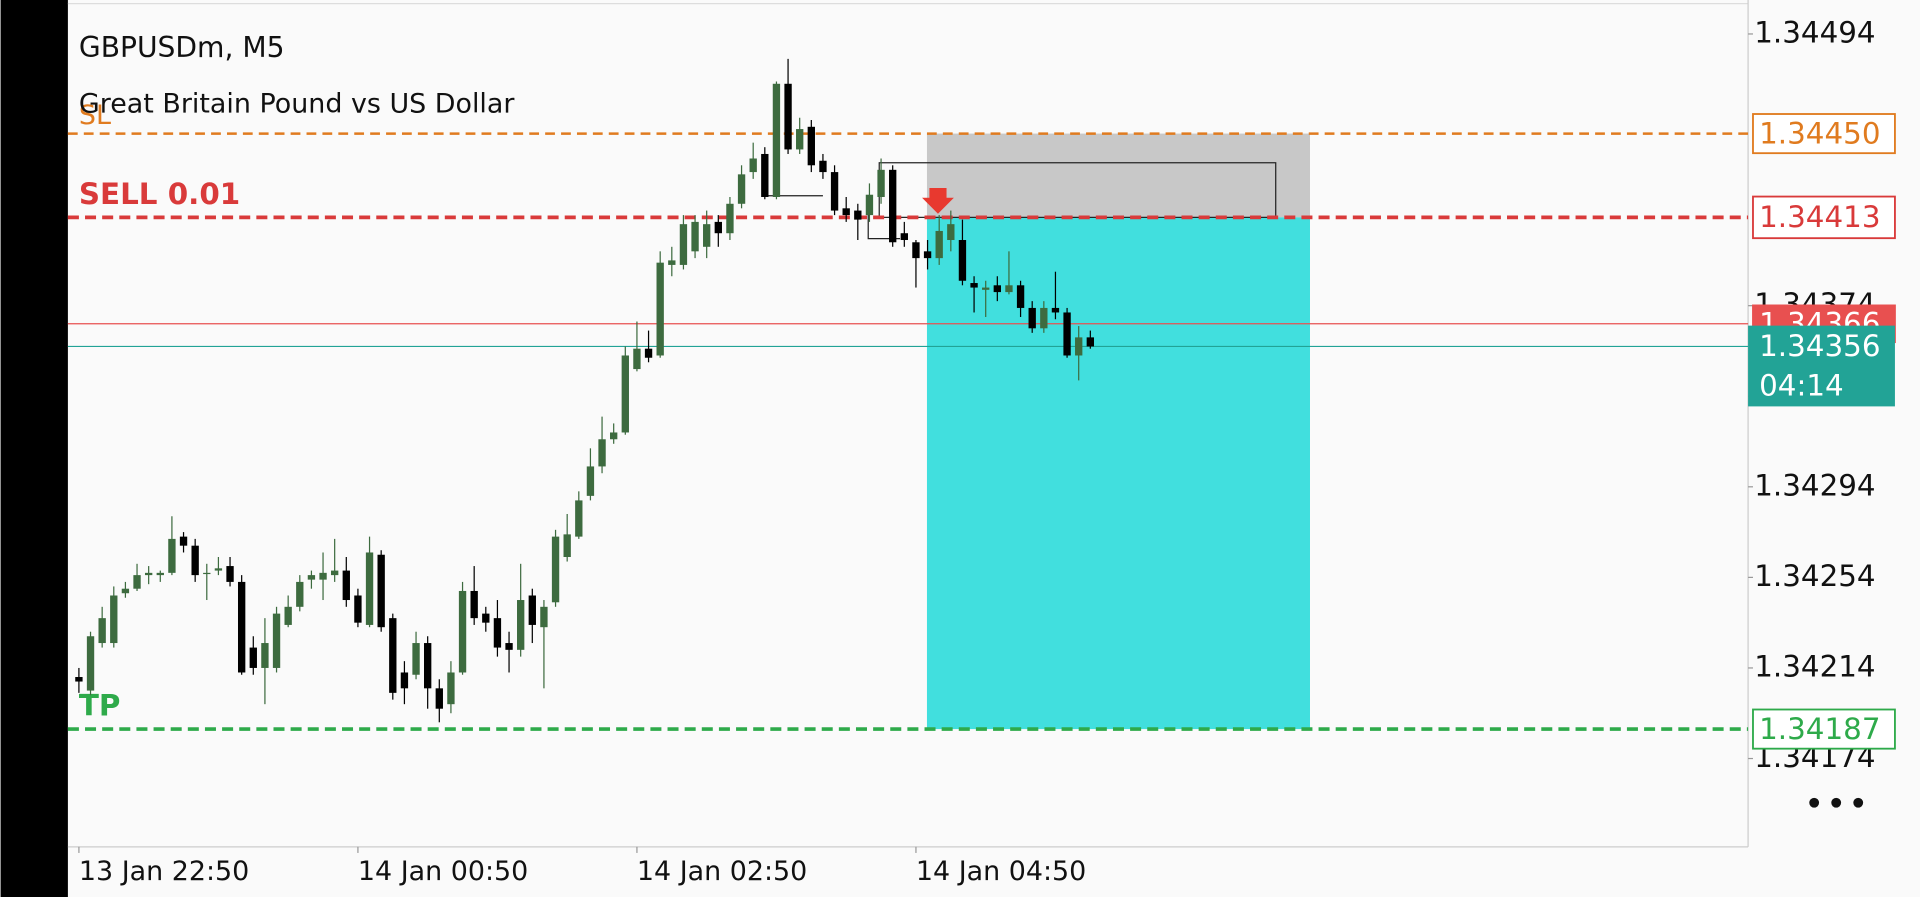  I want to click on bid-tag-label: 1.34356, so click(1819, 346).